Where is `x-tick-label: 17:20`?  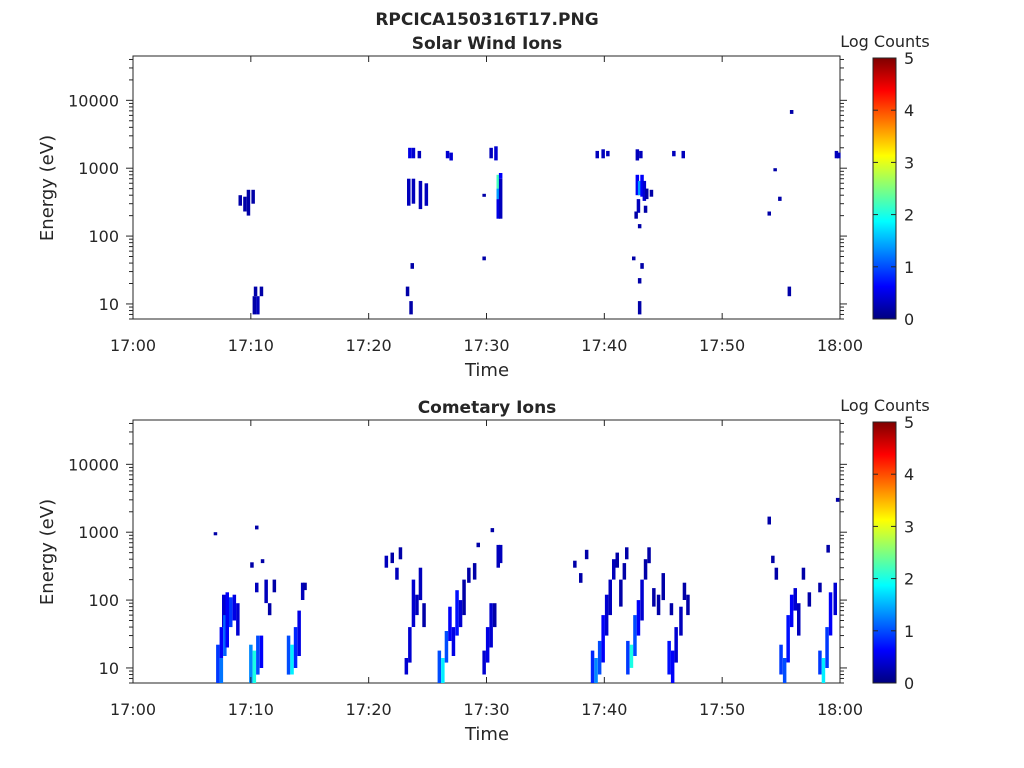 x-tick-label: 17:20 is located at coordinates (369, 709).